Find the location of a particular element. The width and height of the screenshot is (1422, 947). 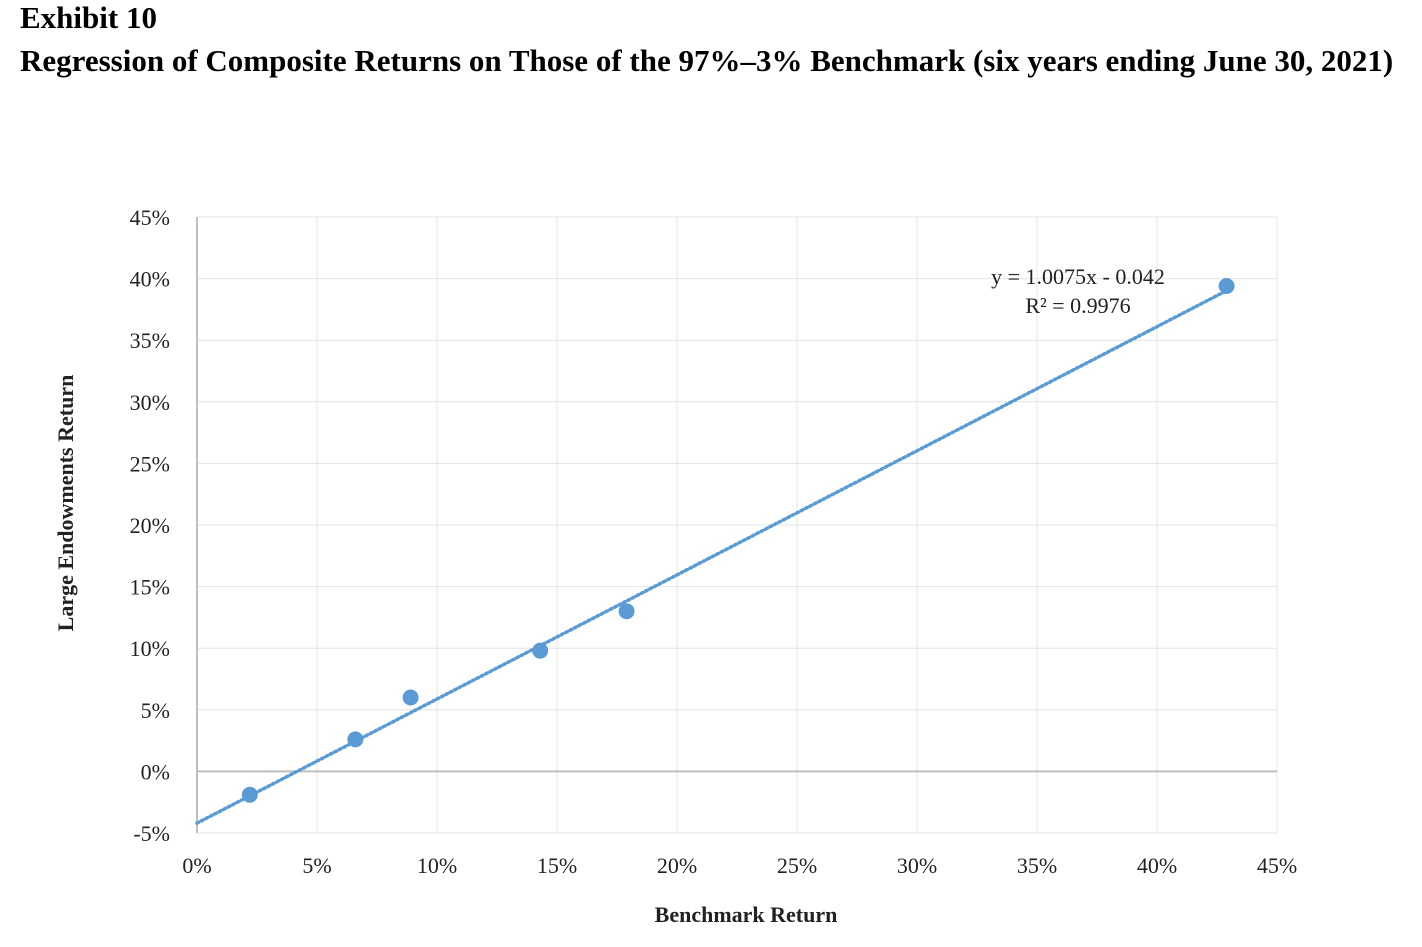

x-tick-label: 25% is located at coordinates (797, 865).